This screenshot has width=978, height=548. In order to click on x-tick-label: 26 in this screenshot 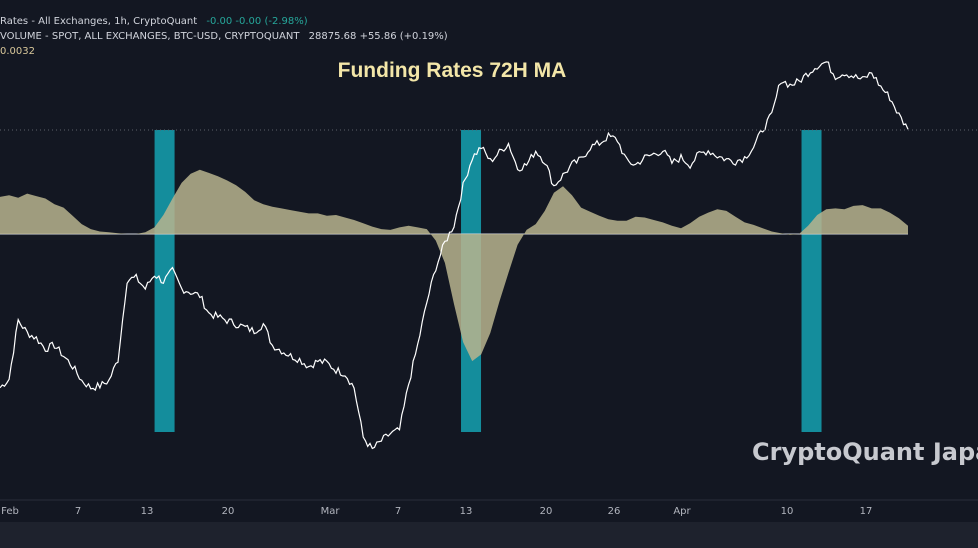, I will do `click(614, 511)`.